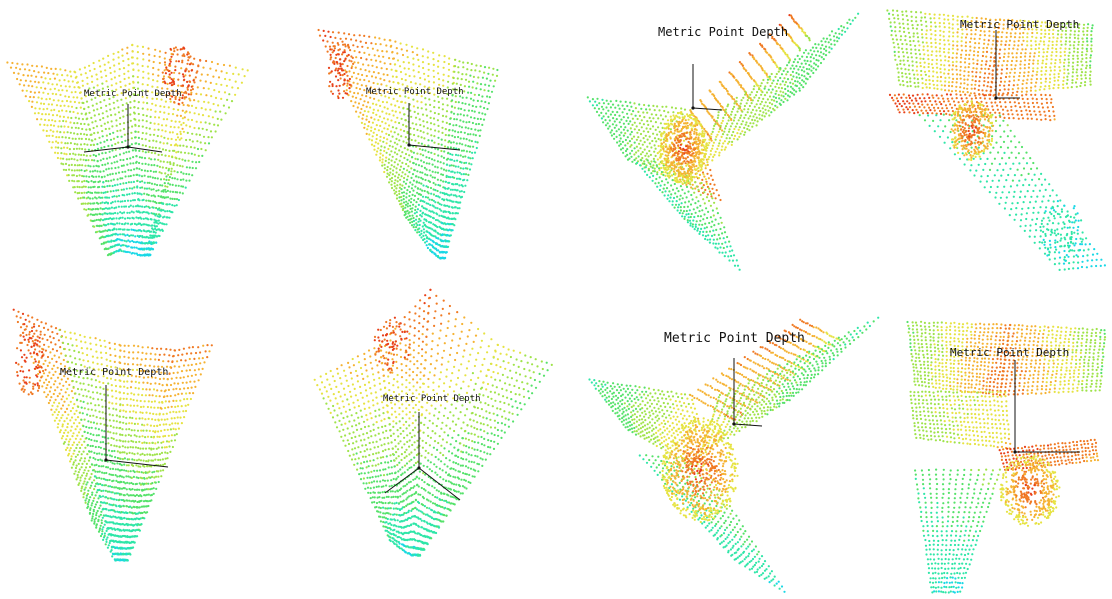 Image resolution: width=1112 pixels, height=599 pixels. I want to click on depth-view-bottom-third: Metric Point Depth, so click(734, 454).